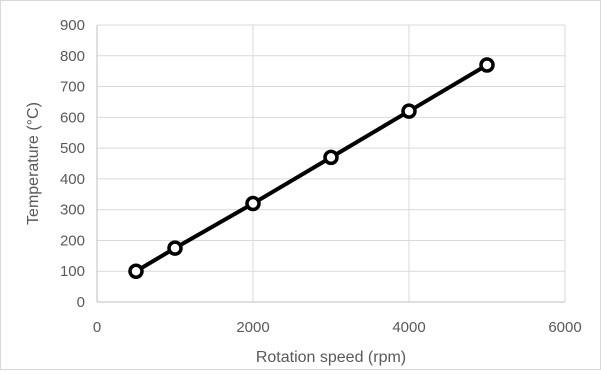  What do you see at coordinates (72, 210) in the screenshot?
I see `y-tick-label: 300` at bounding box center [72, 210].